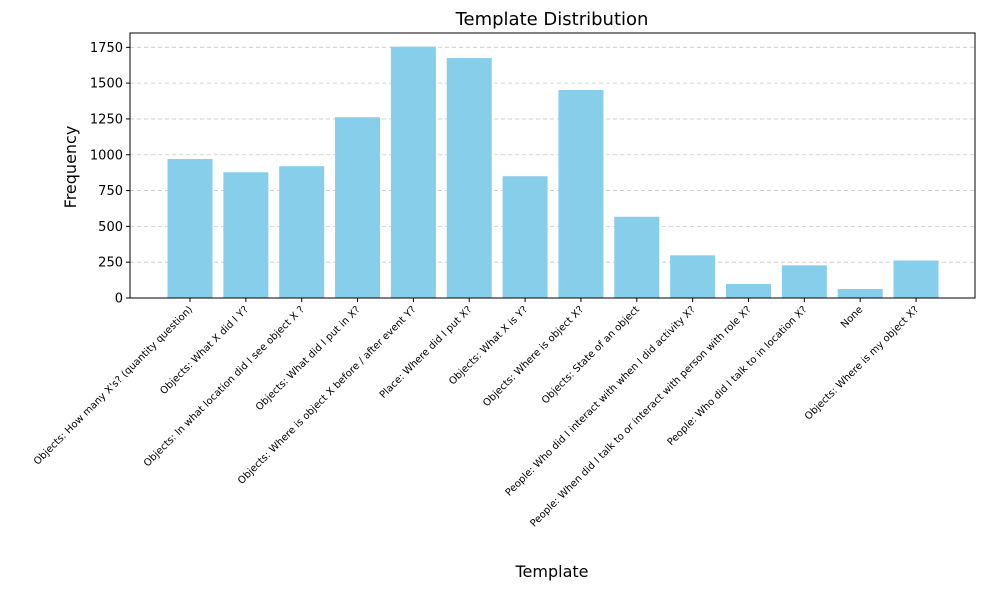 This screenshot has width=984, height=590. I want to click on y-tick-label: 500, so click(110, 227).